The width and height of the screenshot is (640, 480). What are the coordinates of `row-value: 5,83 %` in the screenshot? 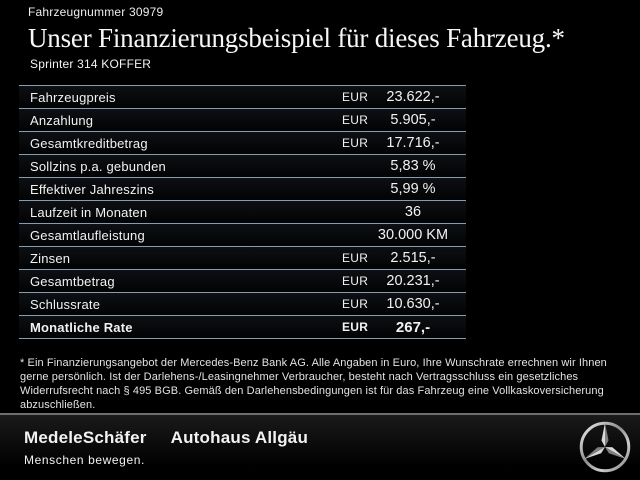 It's located at (413, 166).